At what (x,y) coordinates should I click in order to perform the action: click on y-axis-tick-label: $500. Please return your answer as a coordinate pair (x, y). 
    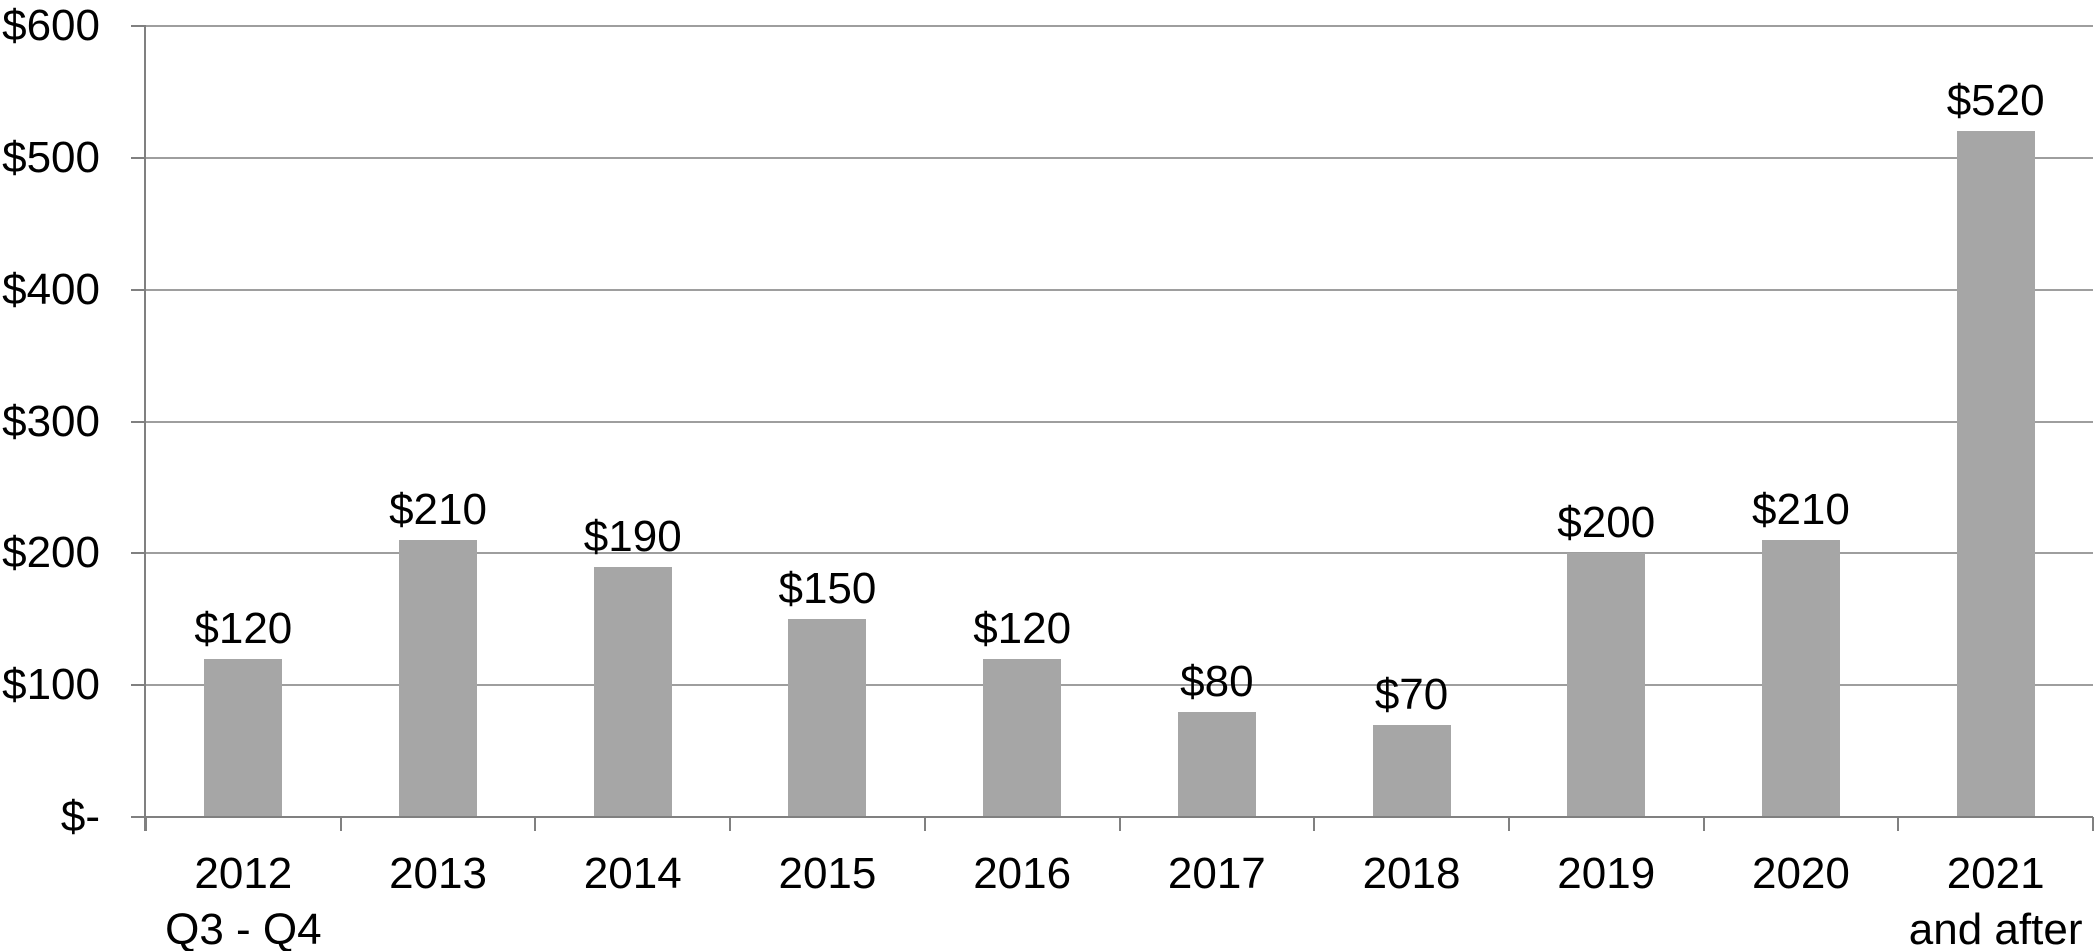
    Looking at the image, I should click on (51, 157).